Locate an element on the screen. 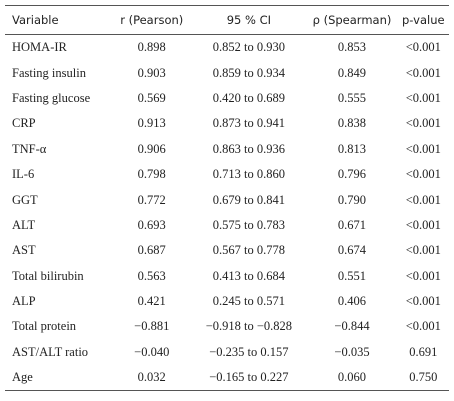 This screenshot has height=401, width=454. table-cell: 0.906 is located at coordinates (151, 148).